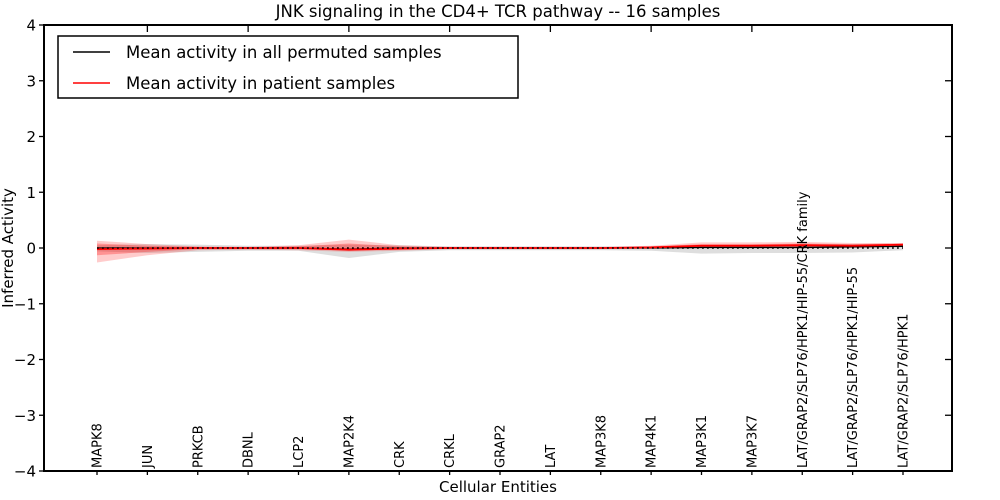  Describe the element at coordinates (249, 449) in the screenshot. I see `x-category-label: DBNL` at that location.